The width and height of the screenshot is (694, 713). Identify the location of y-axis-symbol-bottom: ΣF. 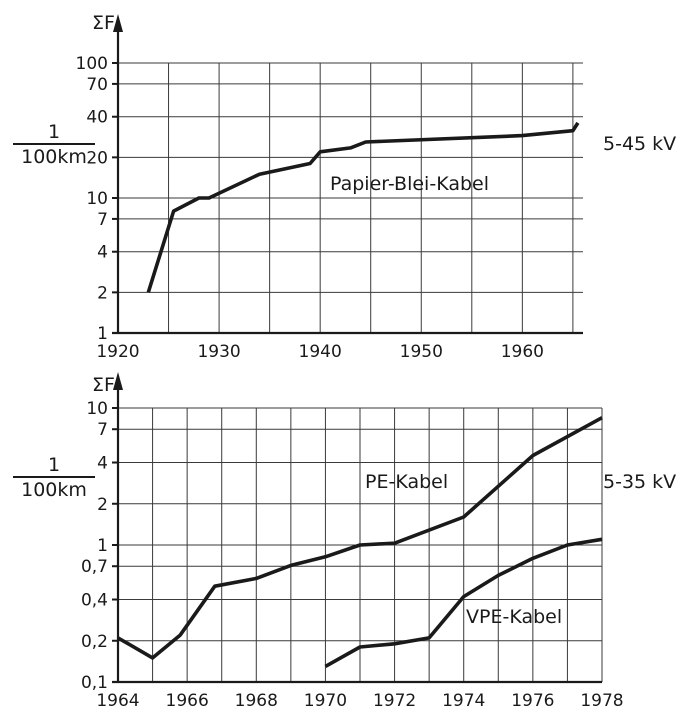
(103, 385).